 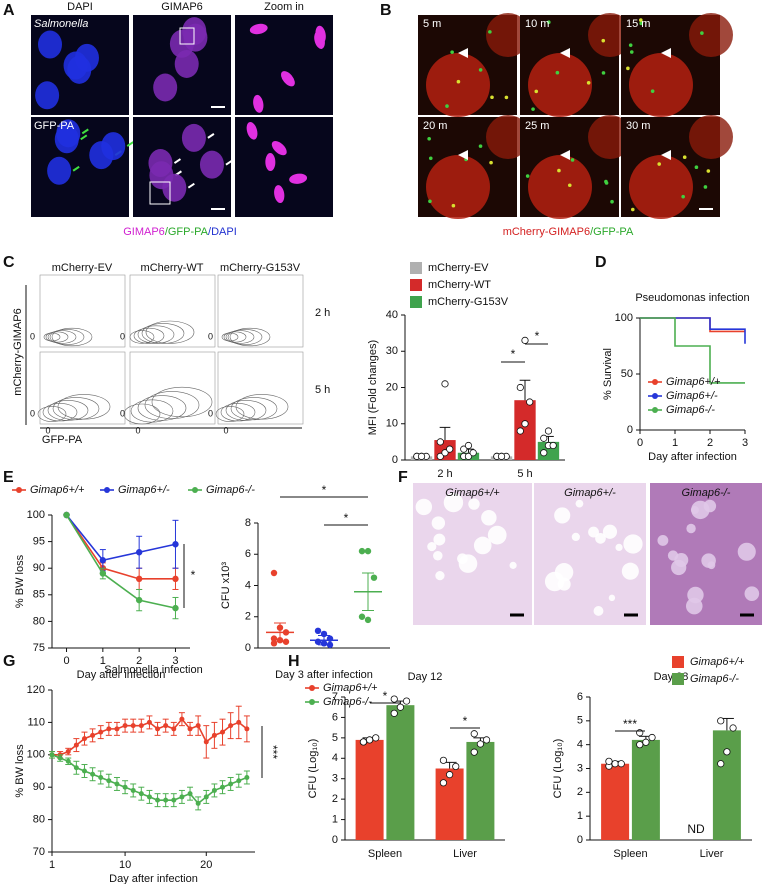 What do you see at coordinates (425, 677) in the screenshot?
I see `chart-title: Day 12` at bounding box center [425, 677].